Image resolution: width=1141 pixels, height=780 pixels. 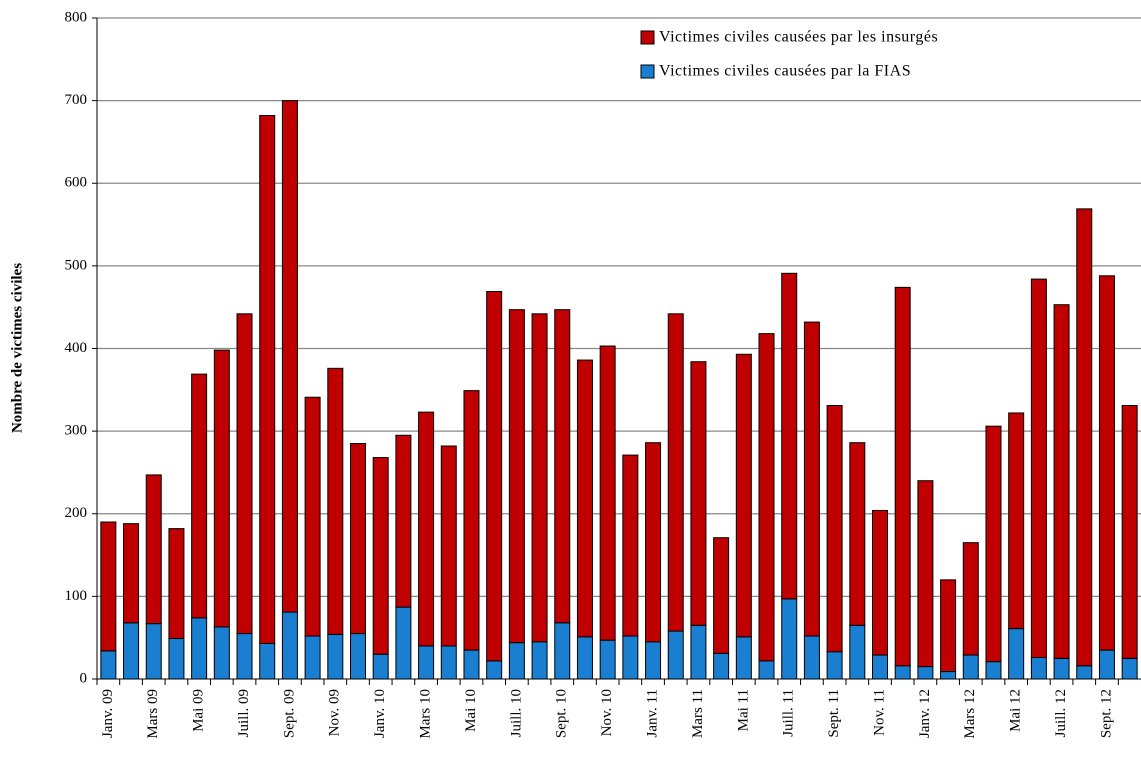 What do you see at coordinates (76, 596) in the screenshot?
I see `y-tick-label: 100` at bounding box center [76, 596].